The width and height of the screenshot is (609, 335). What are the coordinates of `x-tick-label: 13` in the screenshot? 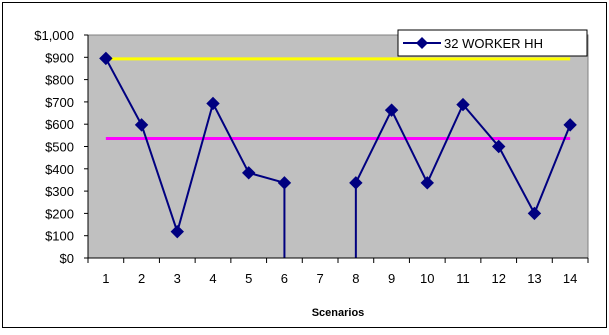 It's located at (534, 278).